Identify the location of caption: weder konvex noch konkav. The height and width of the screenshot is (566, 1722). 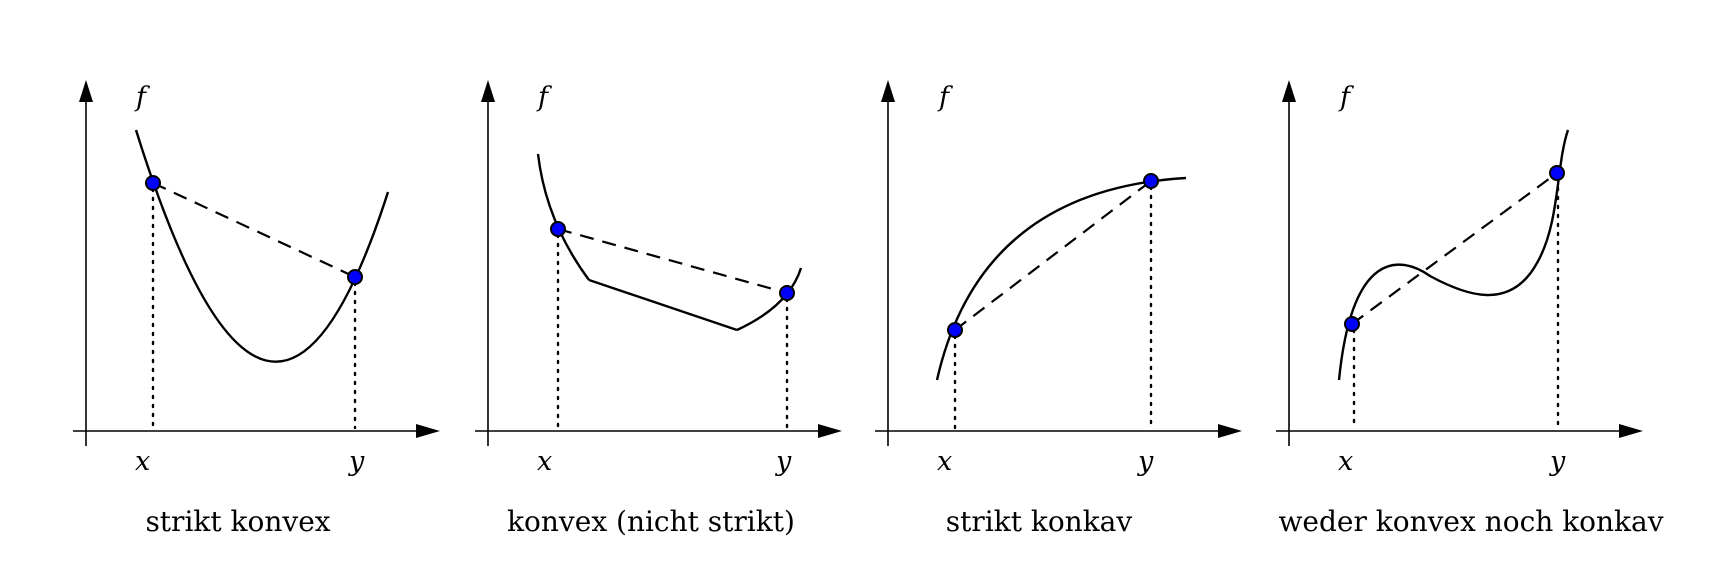
(1470, 521).